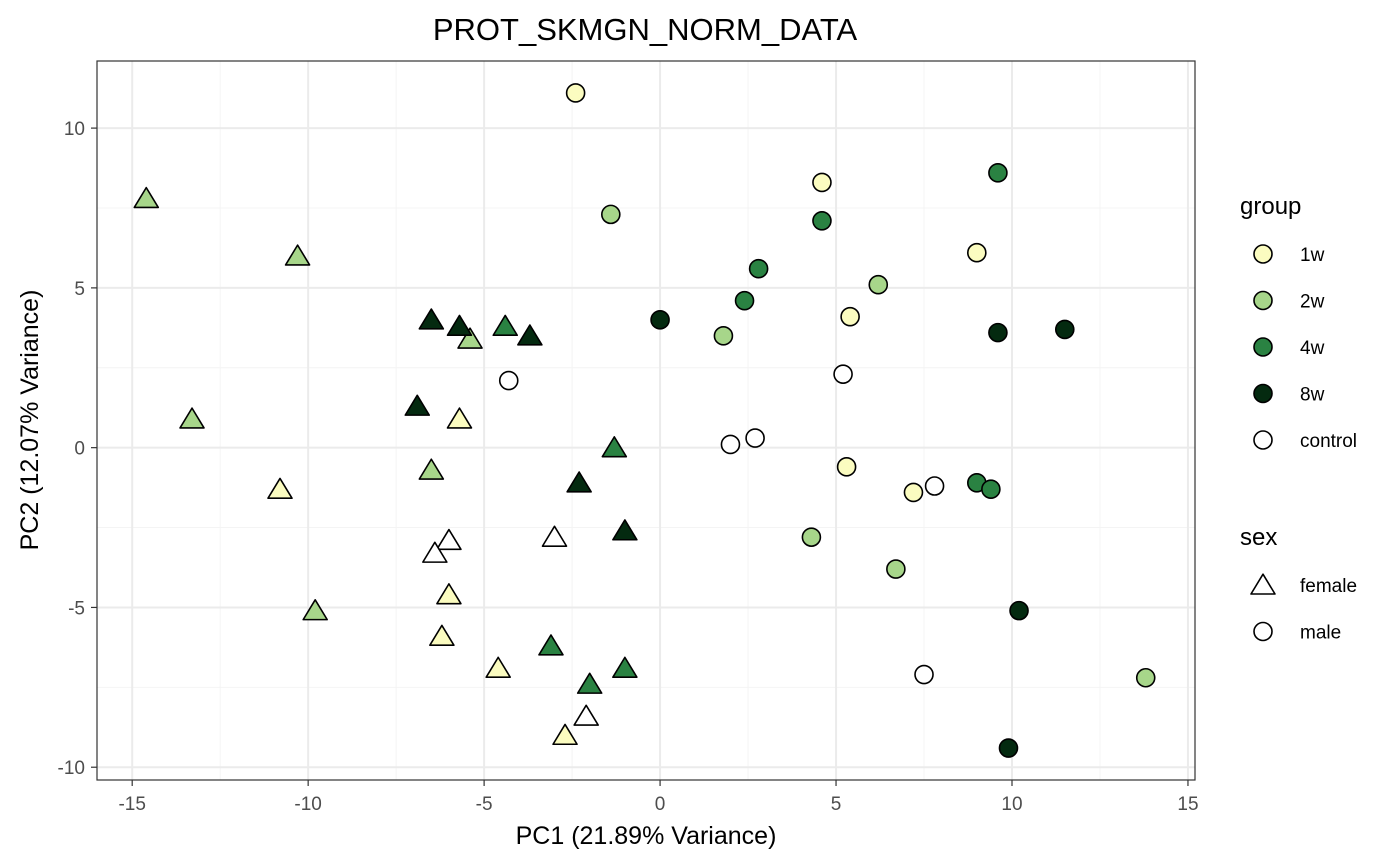  What do you see at coordinates (74, 129) in the screenshot?
I see `y-tick-label: 10` at bounding box center [74, 129].